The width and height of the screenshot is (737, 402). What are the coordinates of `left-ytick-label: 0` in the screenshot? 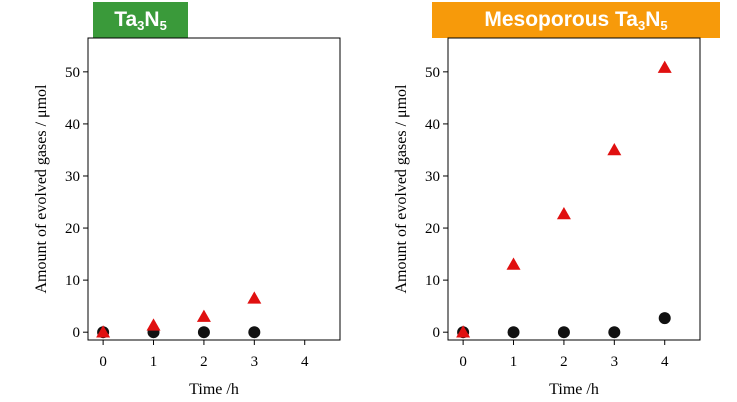 It's located at (77, 333).